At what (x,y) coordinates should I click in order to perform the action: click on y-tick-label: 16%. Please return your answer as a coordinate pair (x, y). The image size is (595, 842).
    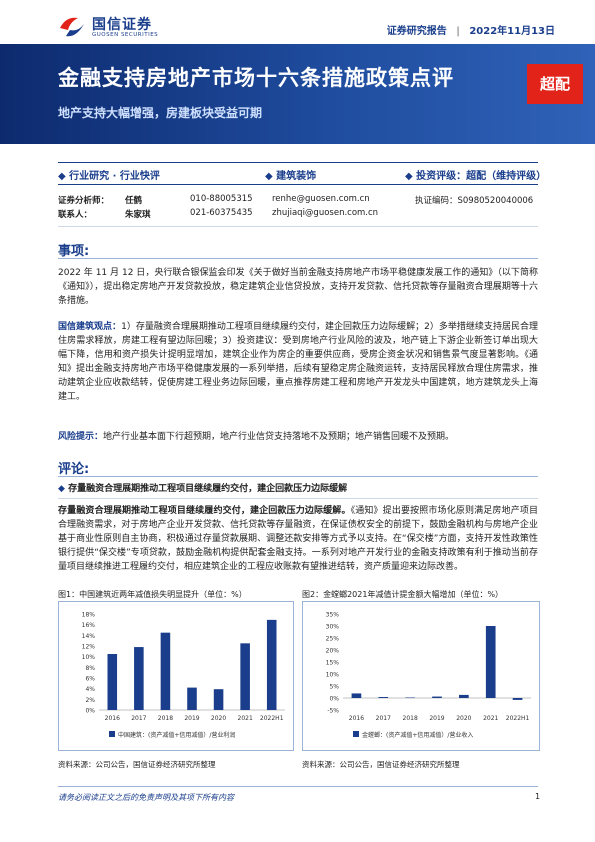
    Looking at the image, I should click on (89, 625).